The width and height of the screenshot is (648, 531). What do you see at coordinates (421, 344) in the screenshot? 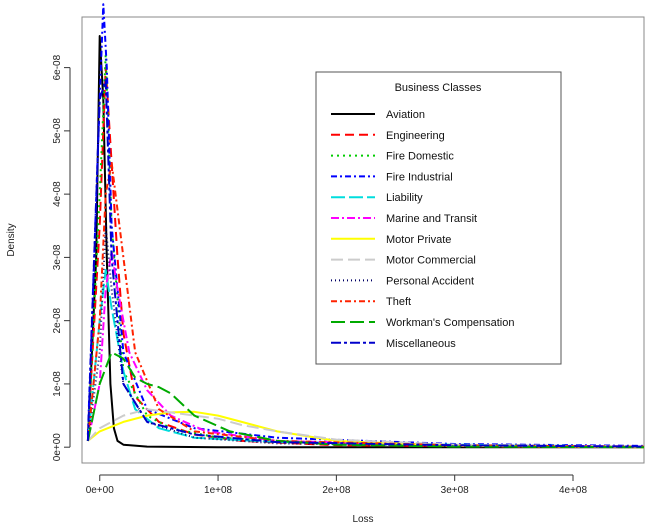
I see `legend-label: Miscellaneous` at bounding box center [421, 344].